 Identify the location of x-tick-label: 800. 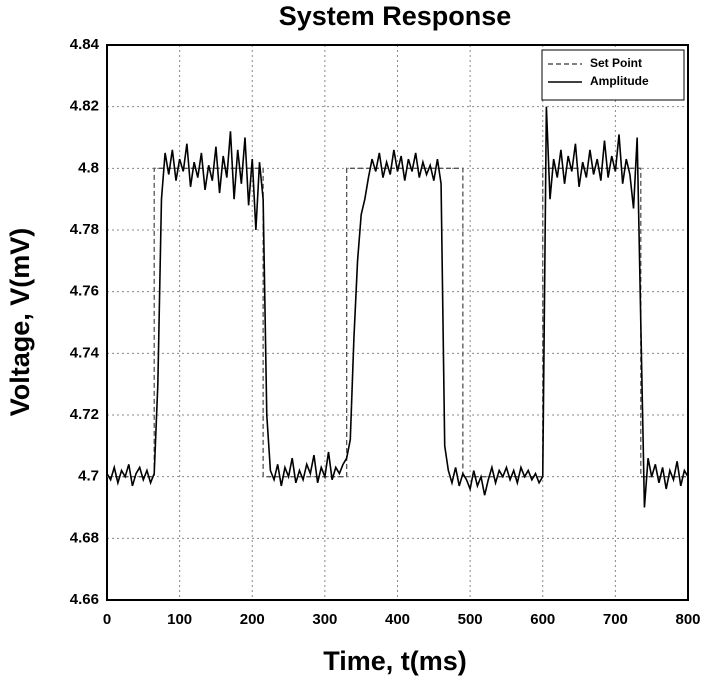
(687, 619).